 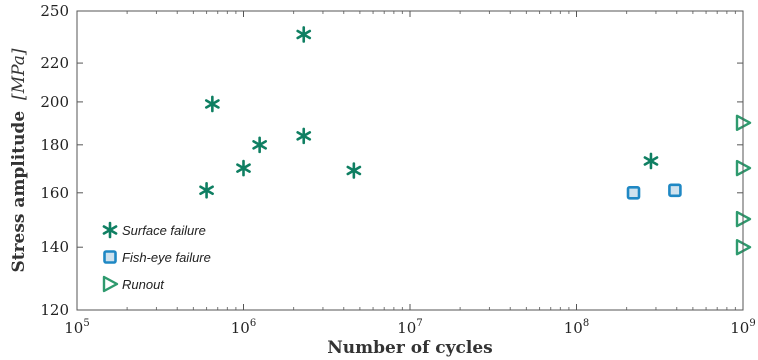 What do you see at coordinates (110, 257) in the screenshot?
I see `legend-marker-square` at bounding box center [110, 257].